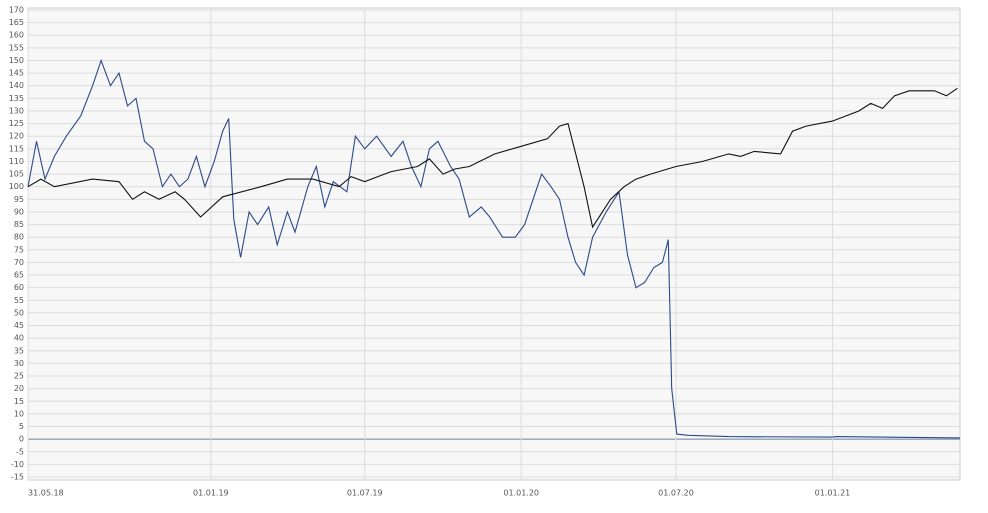 This screenshot has height=513, width=988. Describe the element at coordinates (16, 60) in the screenshot. I see `y-tick-label: 150` at that location.